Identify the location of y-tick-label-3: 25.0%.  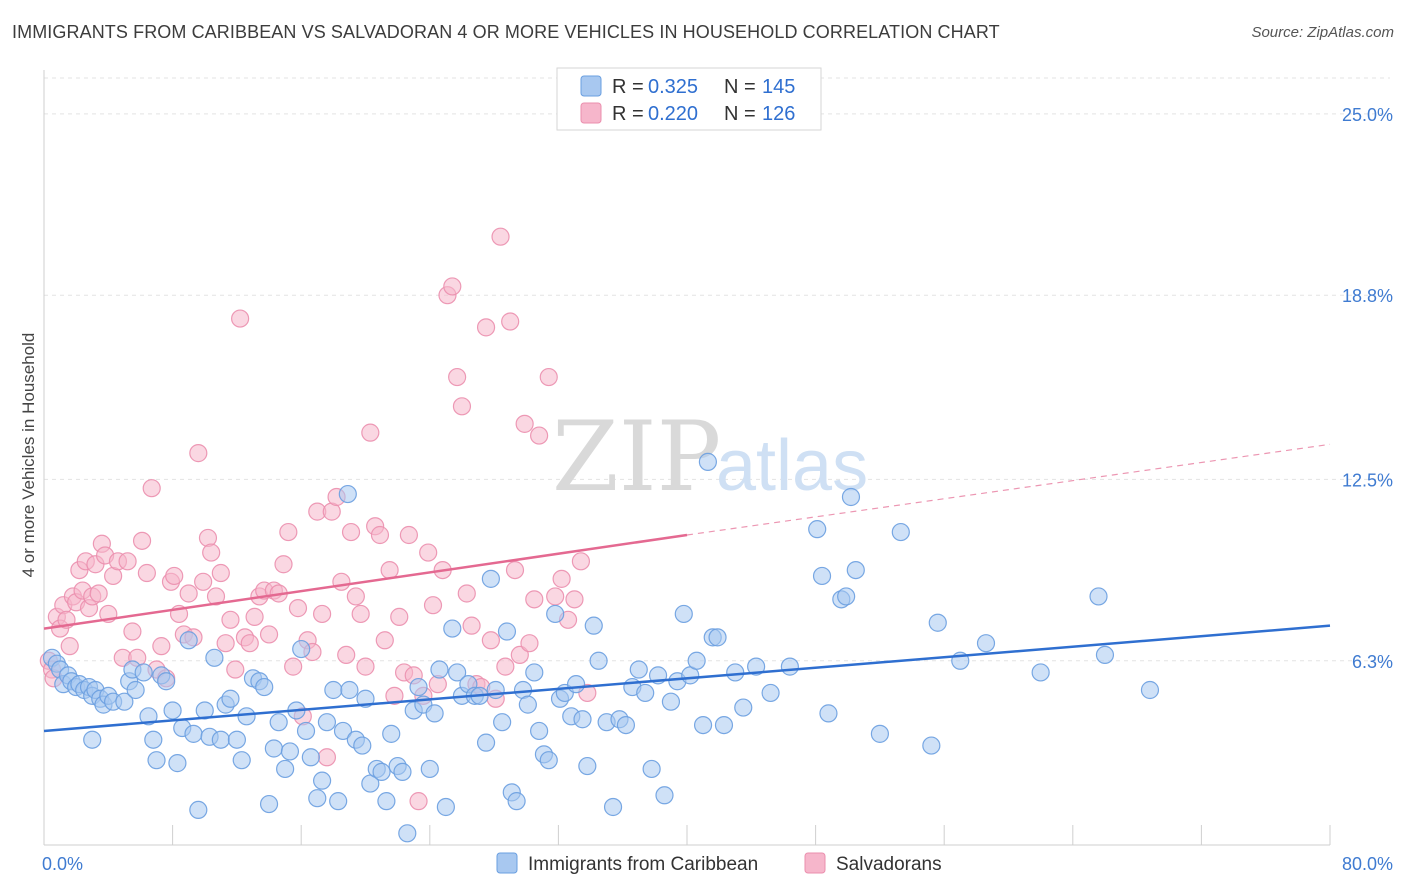
(1367, 115).